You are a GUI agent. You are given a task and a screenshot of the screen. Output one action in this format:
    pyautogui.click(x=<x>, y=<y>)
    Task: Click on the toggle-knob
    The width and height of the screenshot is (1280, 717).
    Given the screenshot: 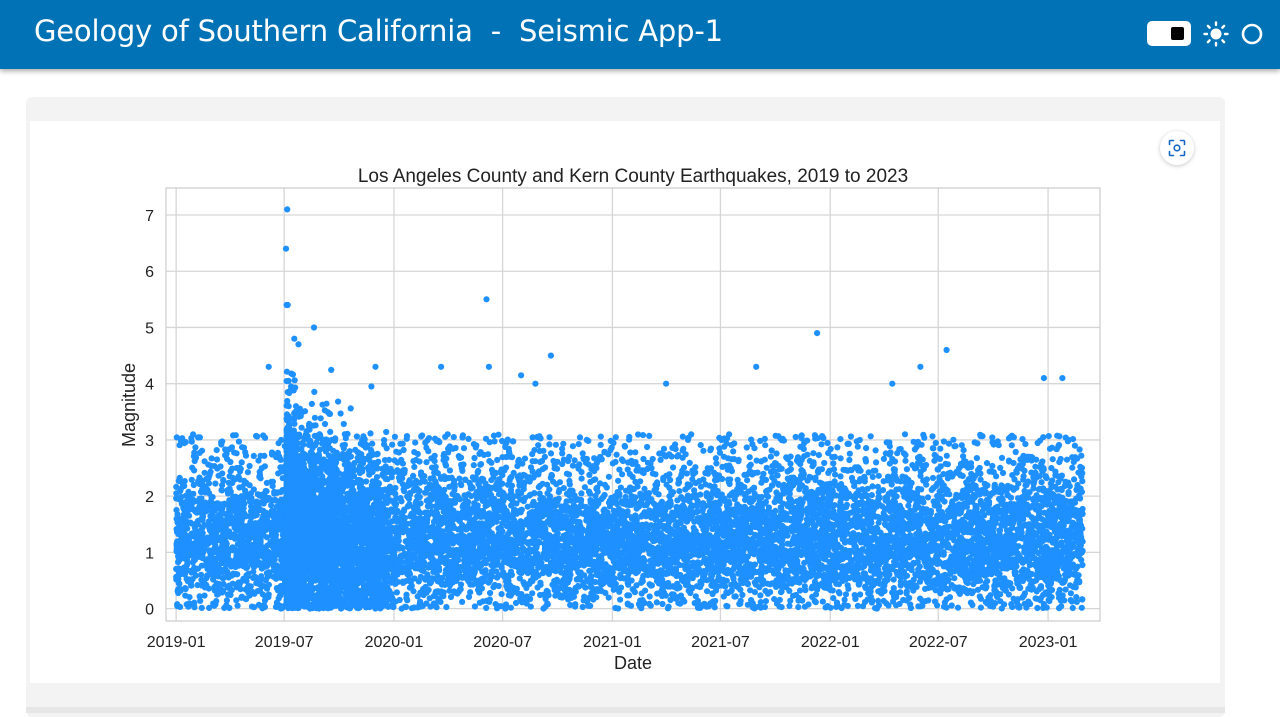 What is the action you would take?
    pyautogui.click(x=1177, y=33)
    